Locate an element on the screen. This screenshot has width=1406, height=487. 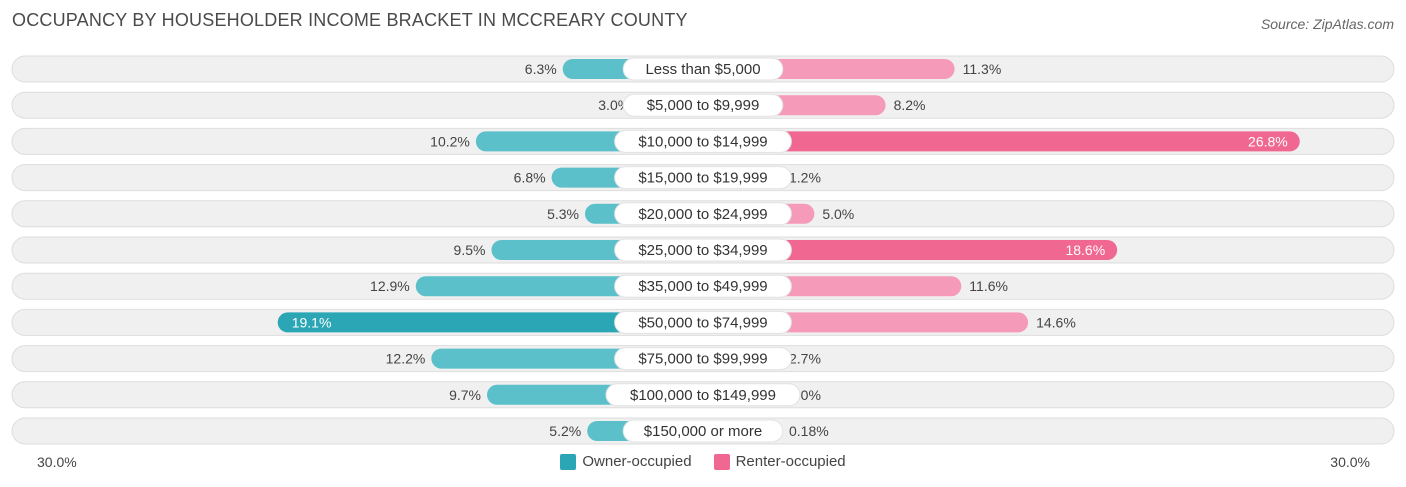
owner-value-label: 3.0% is located at coordinates (614, 105).